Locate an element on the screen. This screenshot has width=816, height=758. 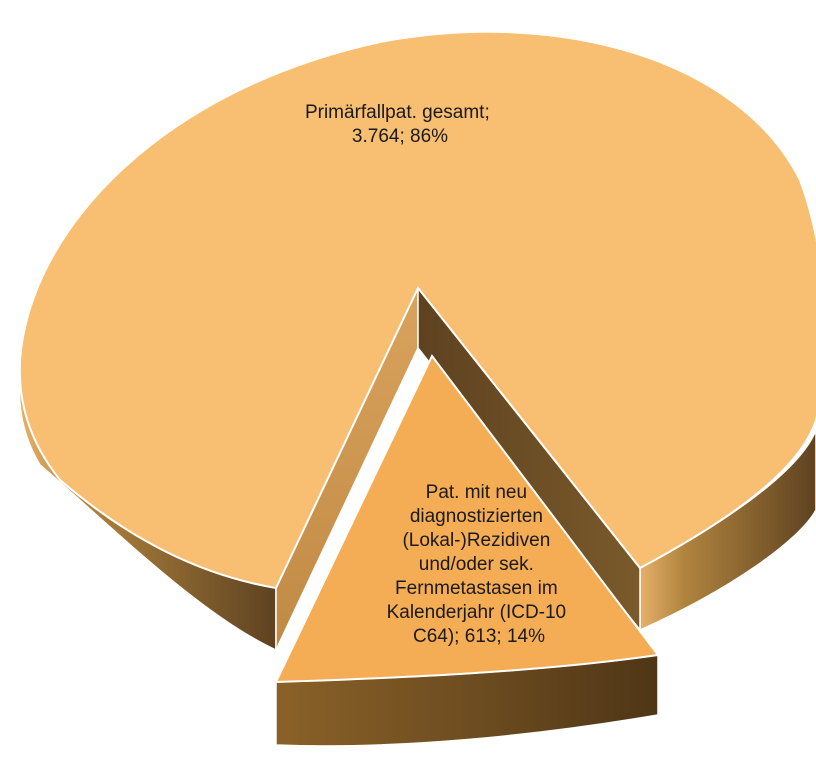
slice-label-primaerfall-line-1: Primärfallpat. gesamt; is located at coordinates (397, 112).